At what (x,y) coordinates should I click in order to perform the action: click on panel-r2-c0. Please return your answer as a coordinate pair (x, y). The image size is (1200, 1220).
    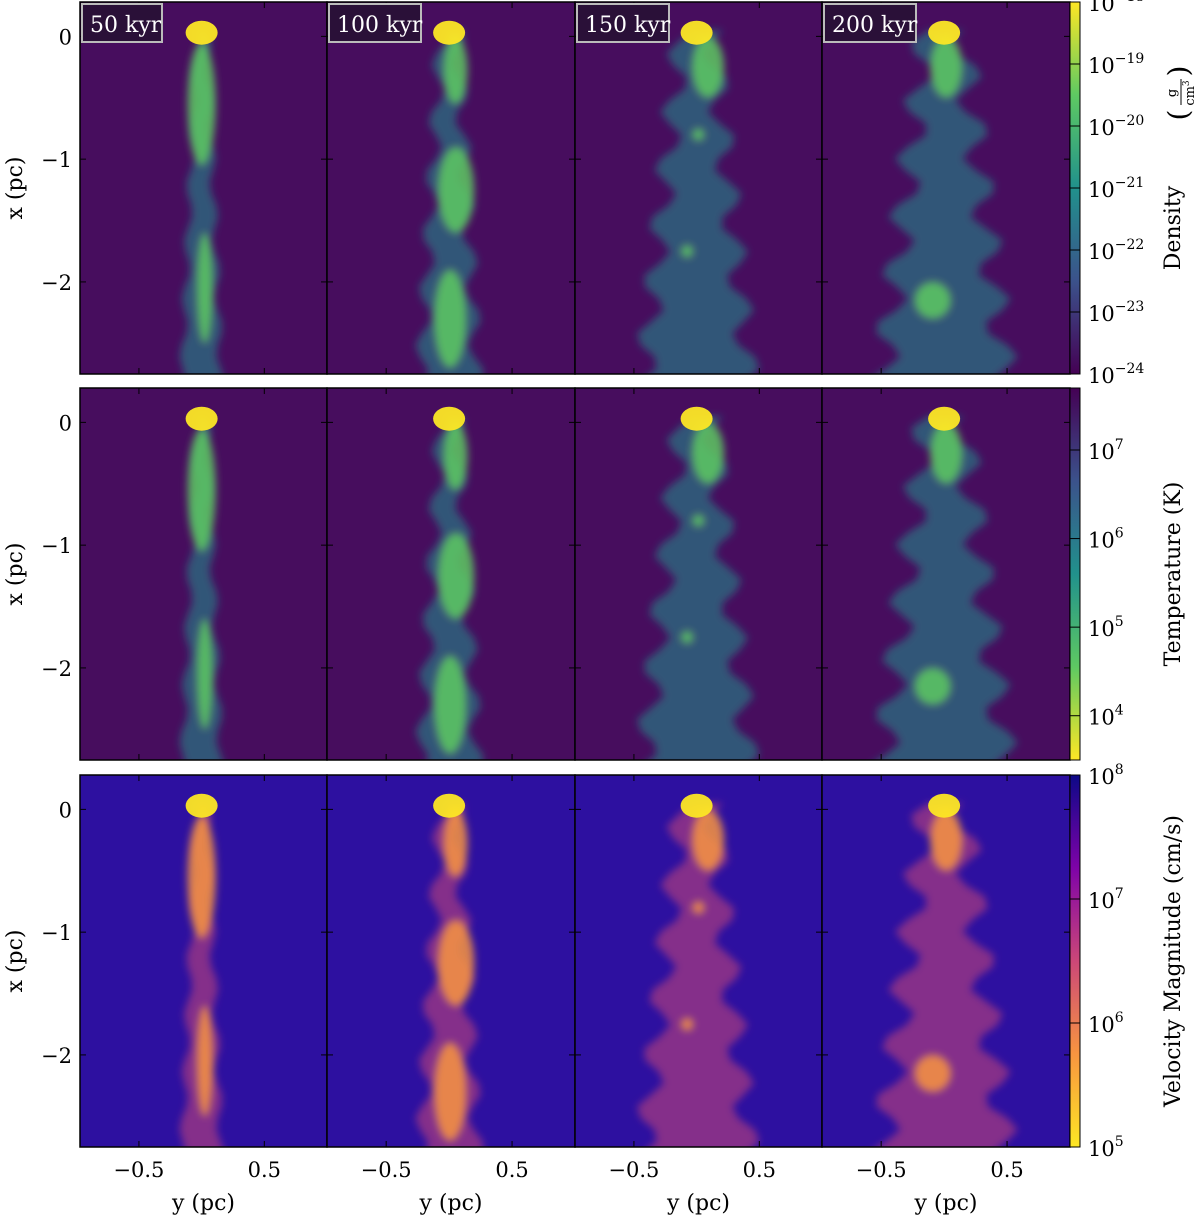
    Looking at the image, I should click on (203, 961).